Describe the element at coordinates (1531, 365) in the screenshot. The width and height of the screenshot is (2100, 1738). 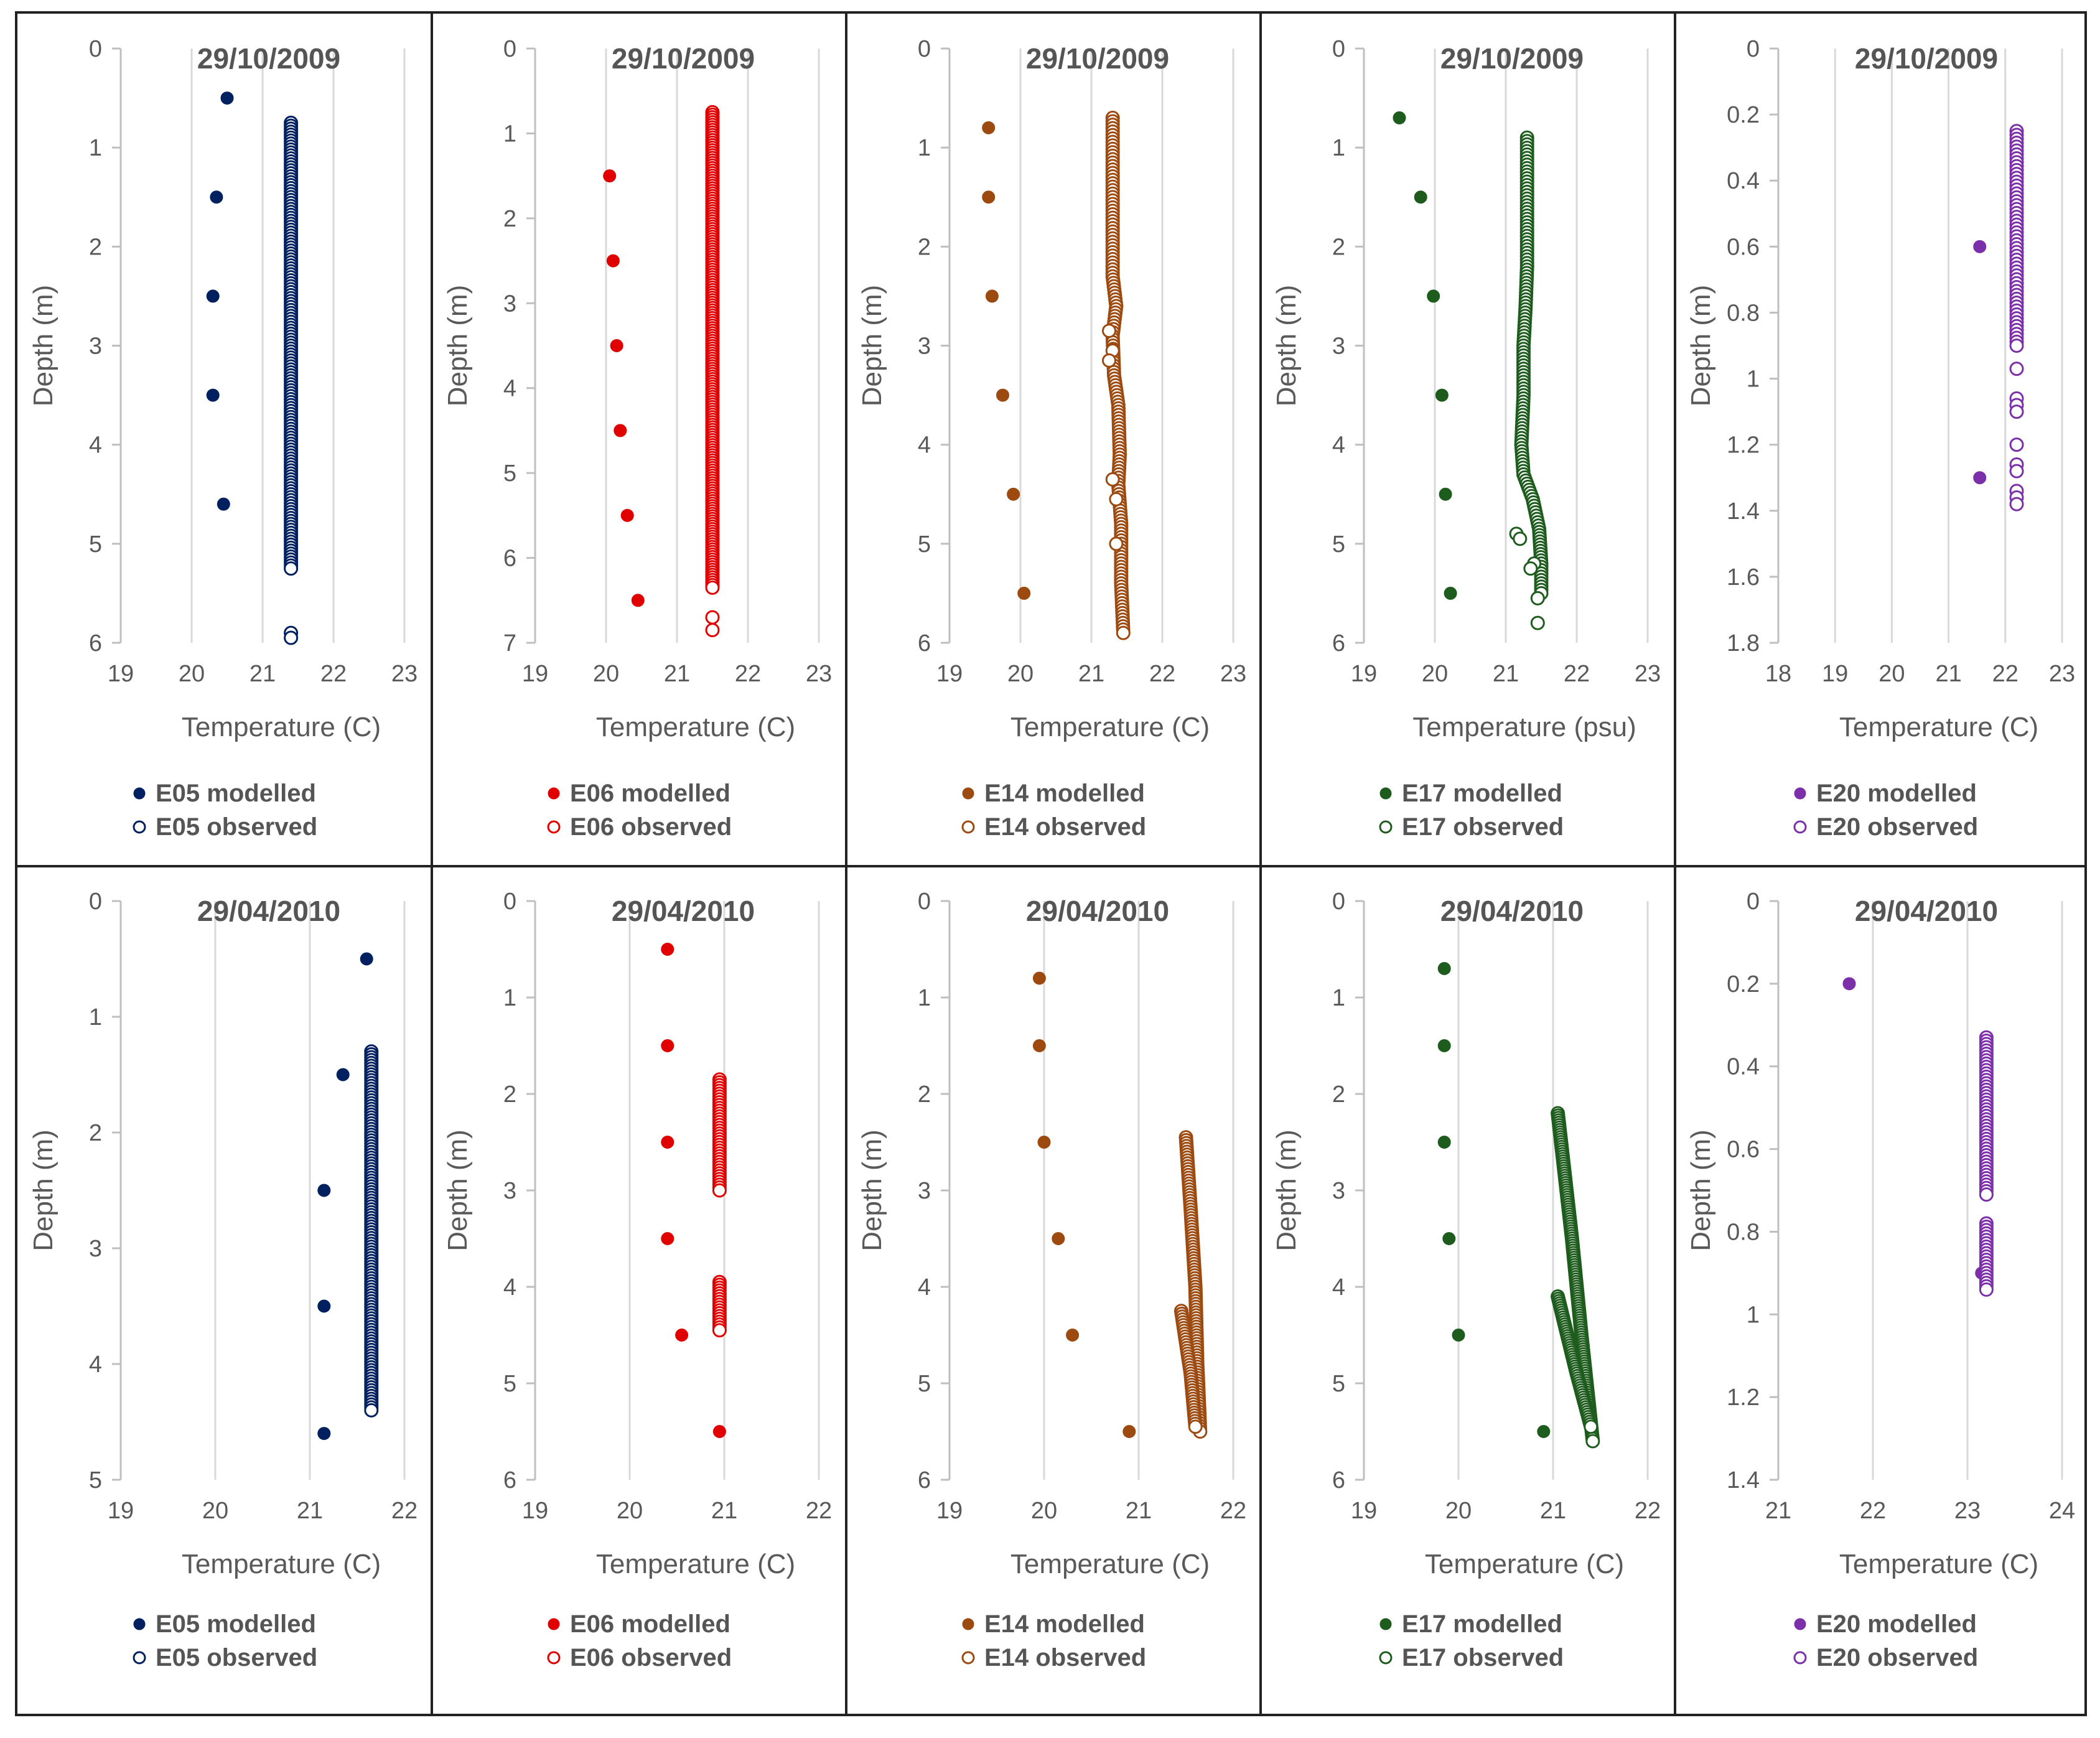
I see `series-e17-observed` at that location.